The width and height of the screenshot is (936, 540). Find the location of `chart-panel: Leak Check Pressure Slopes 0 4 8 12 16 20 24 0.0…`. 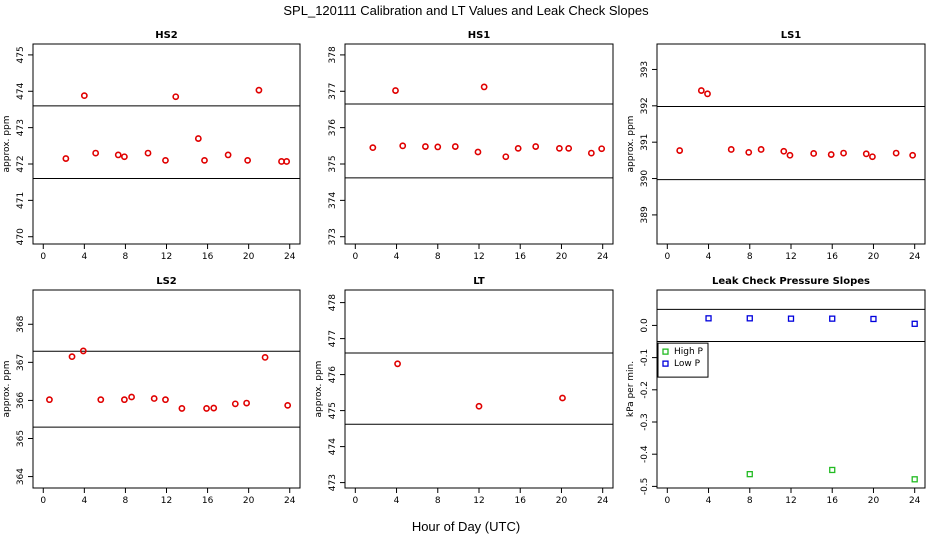

chart-panel: Leak Check Pressure Slopes 0 4 8 12 16 20 24 0.0… is located at coordinates (776, 391).